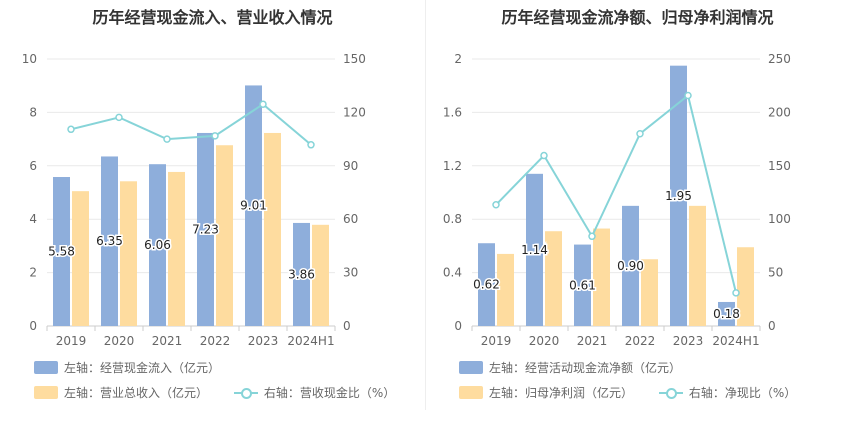  I want to click on legend-row-1: 左轴：经营现金流入（亿元）, so click(138, 367).